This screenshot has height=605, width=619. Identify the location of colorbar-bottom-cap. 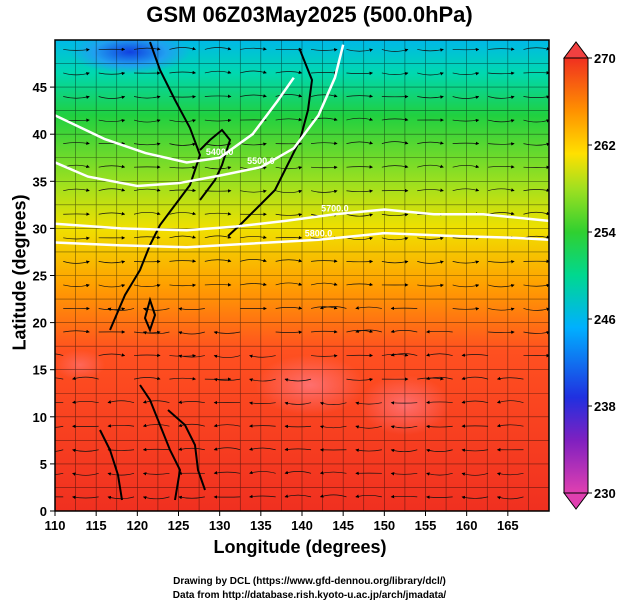
(576, 501).